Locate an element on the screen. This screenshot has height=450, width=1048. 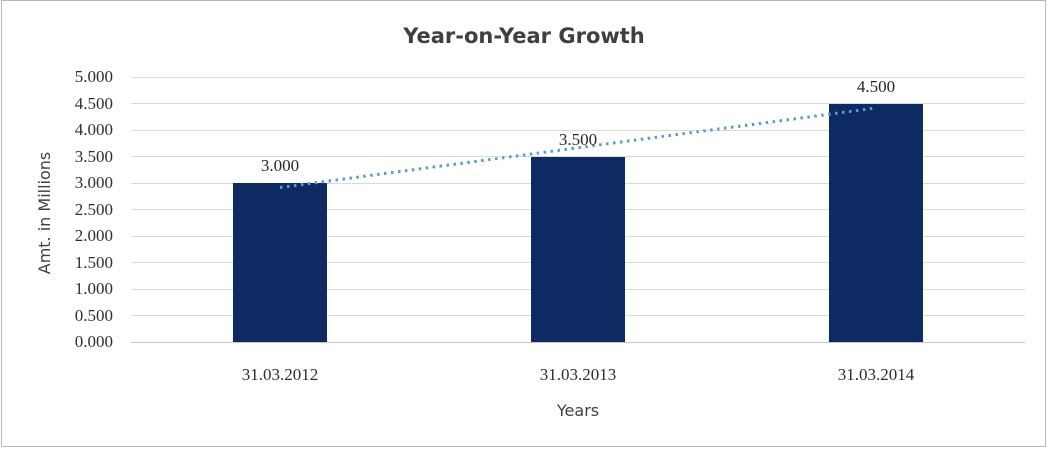
y-tick-label: 0.000 is located at coordinates (93, 341).